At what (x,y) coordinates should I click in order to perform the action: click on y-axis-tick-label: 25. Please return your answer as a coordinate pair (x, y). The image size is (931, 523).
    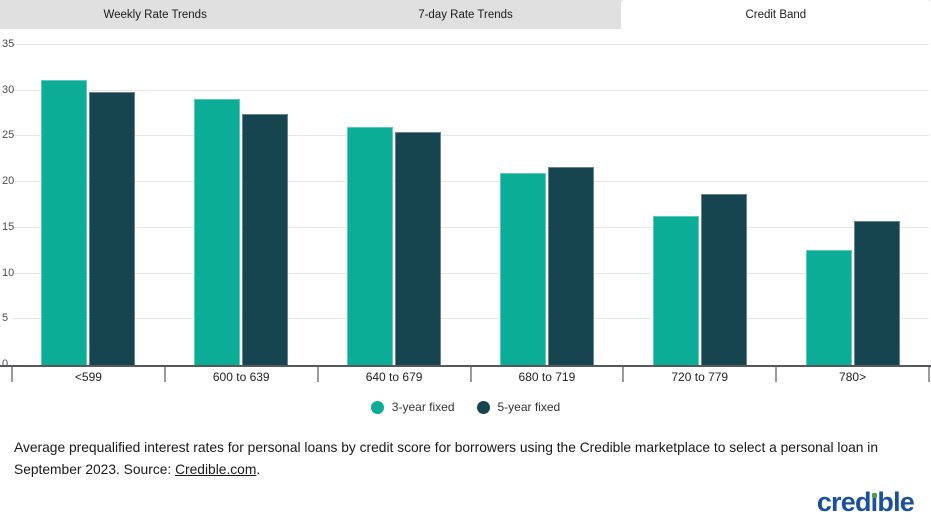
    Looking at the image, I should click on (8, 135).